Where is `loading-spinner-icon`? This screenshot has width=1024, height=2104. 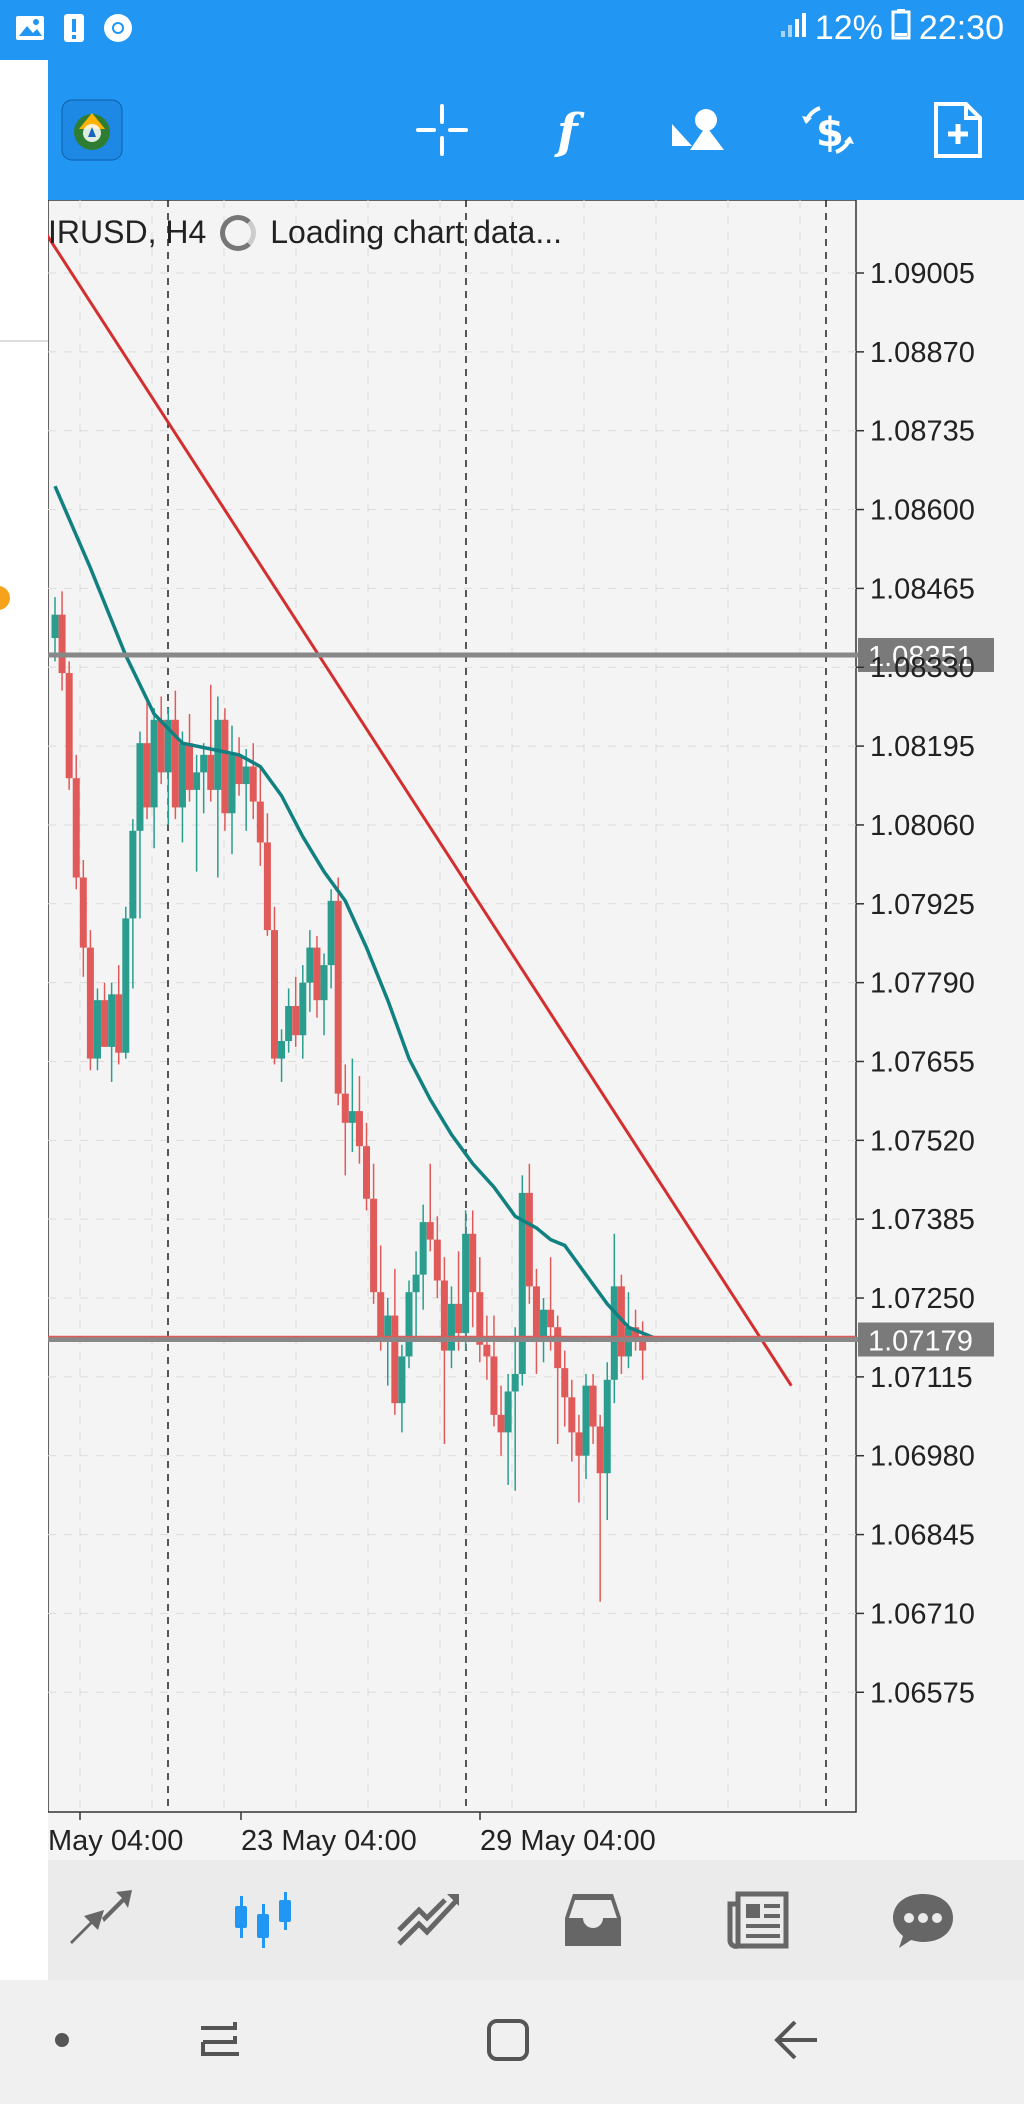 loading-spinner-icon is located at coordinates (238, 232).